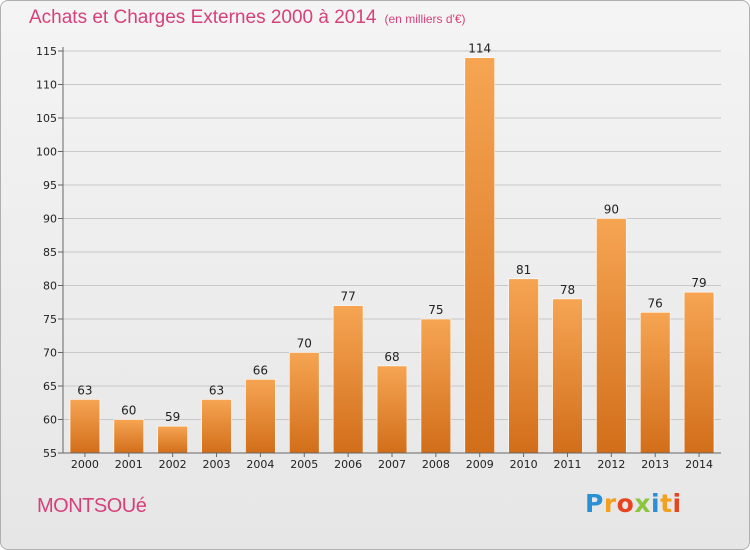 The width and height of the screenshot is (750, 550). What do you see at coordinates (129, 464) in the screenshot?
I see `x-tick-label: 2001` at bounding box center [129, 464].